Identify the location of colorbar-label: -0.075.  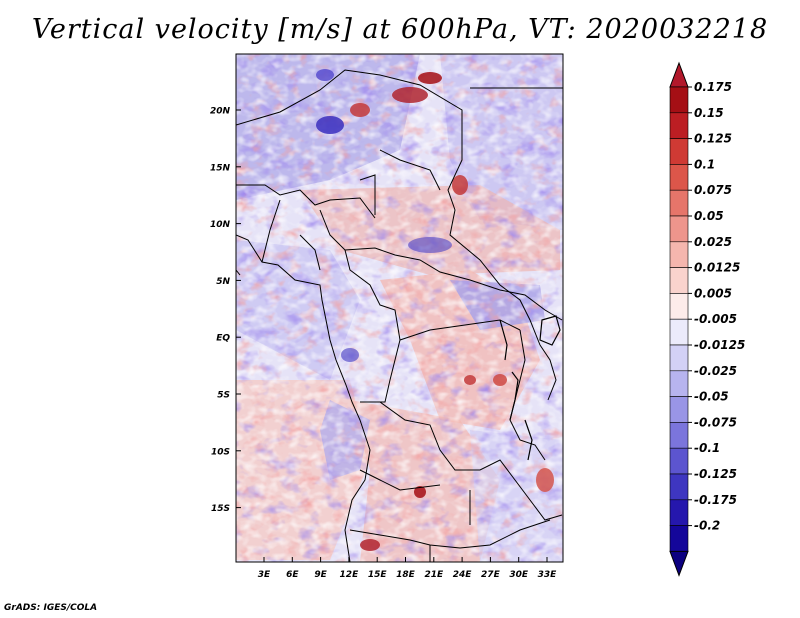
(715, 422).